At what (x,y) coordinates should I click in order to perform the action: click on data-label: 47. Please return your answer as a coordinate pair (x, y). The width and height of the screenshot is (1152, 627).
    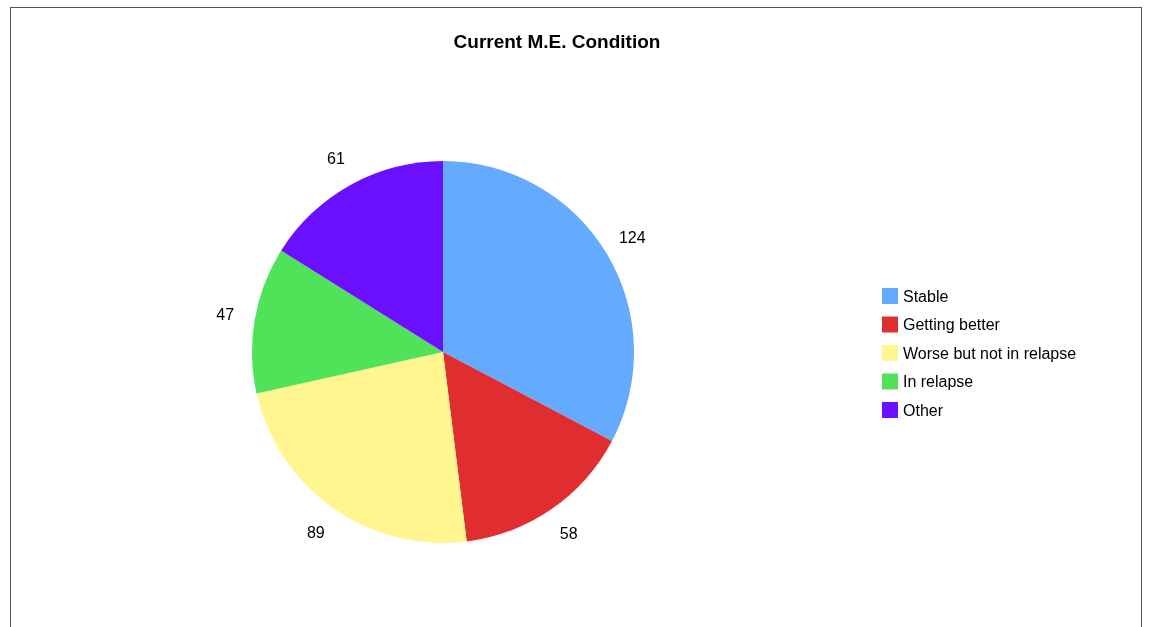
    Looking at the image, I should click on (225, 315).